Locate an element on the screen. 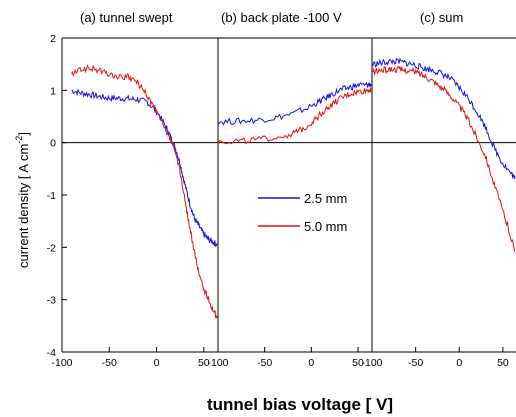 Image resolution: width=516 pixels, height=417 pixels. panel-title-c: (c) sum is located at coordinates (441, 17).